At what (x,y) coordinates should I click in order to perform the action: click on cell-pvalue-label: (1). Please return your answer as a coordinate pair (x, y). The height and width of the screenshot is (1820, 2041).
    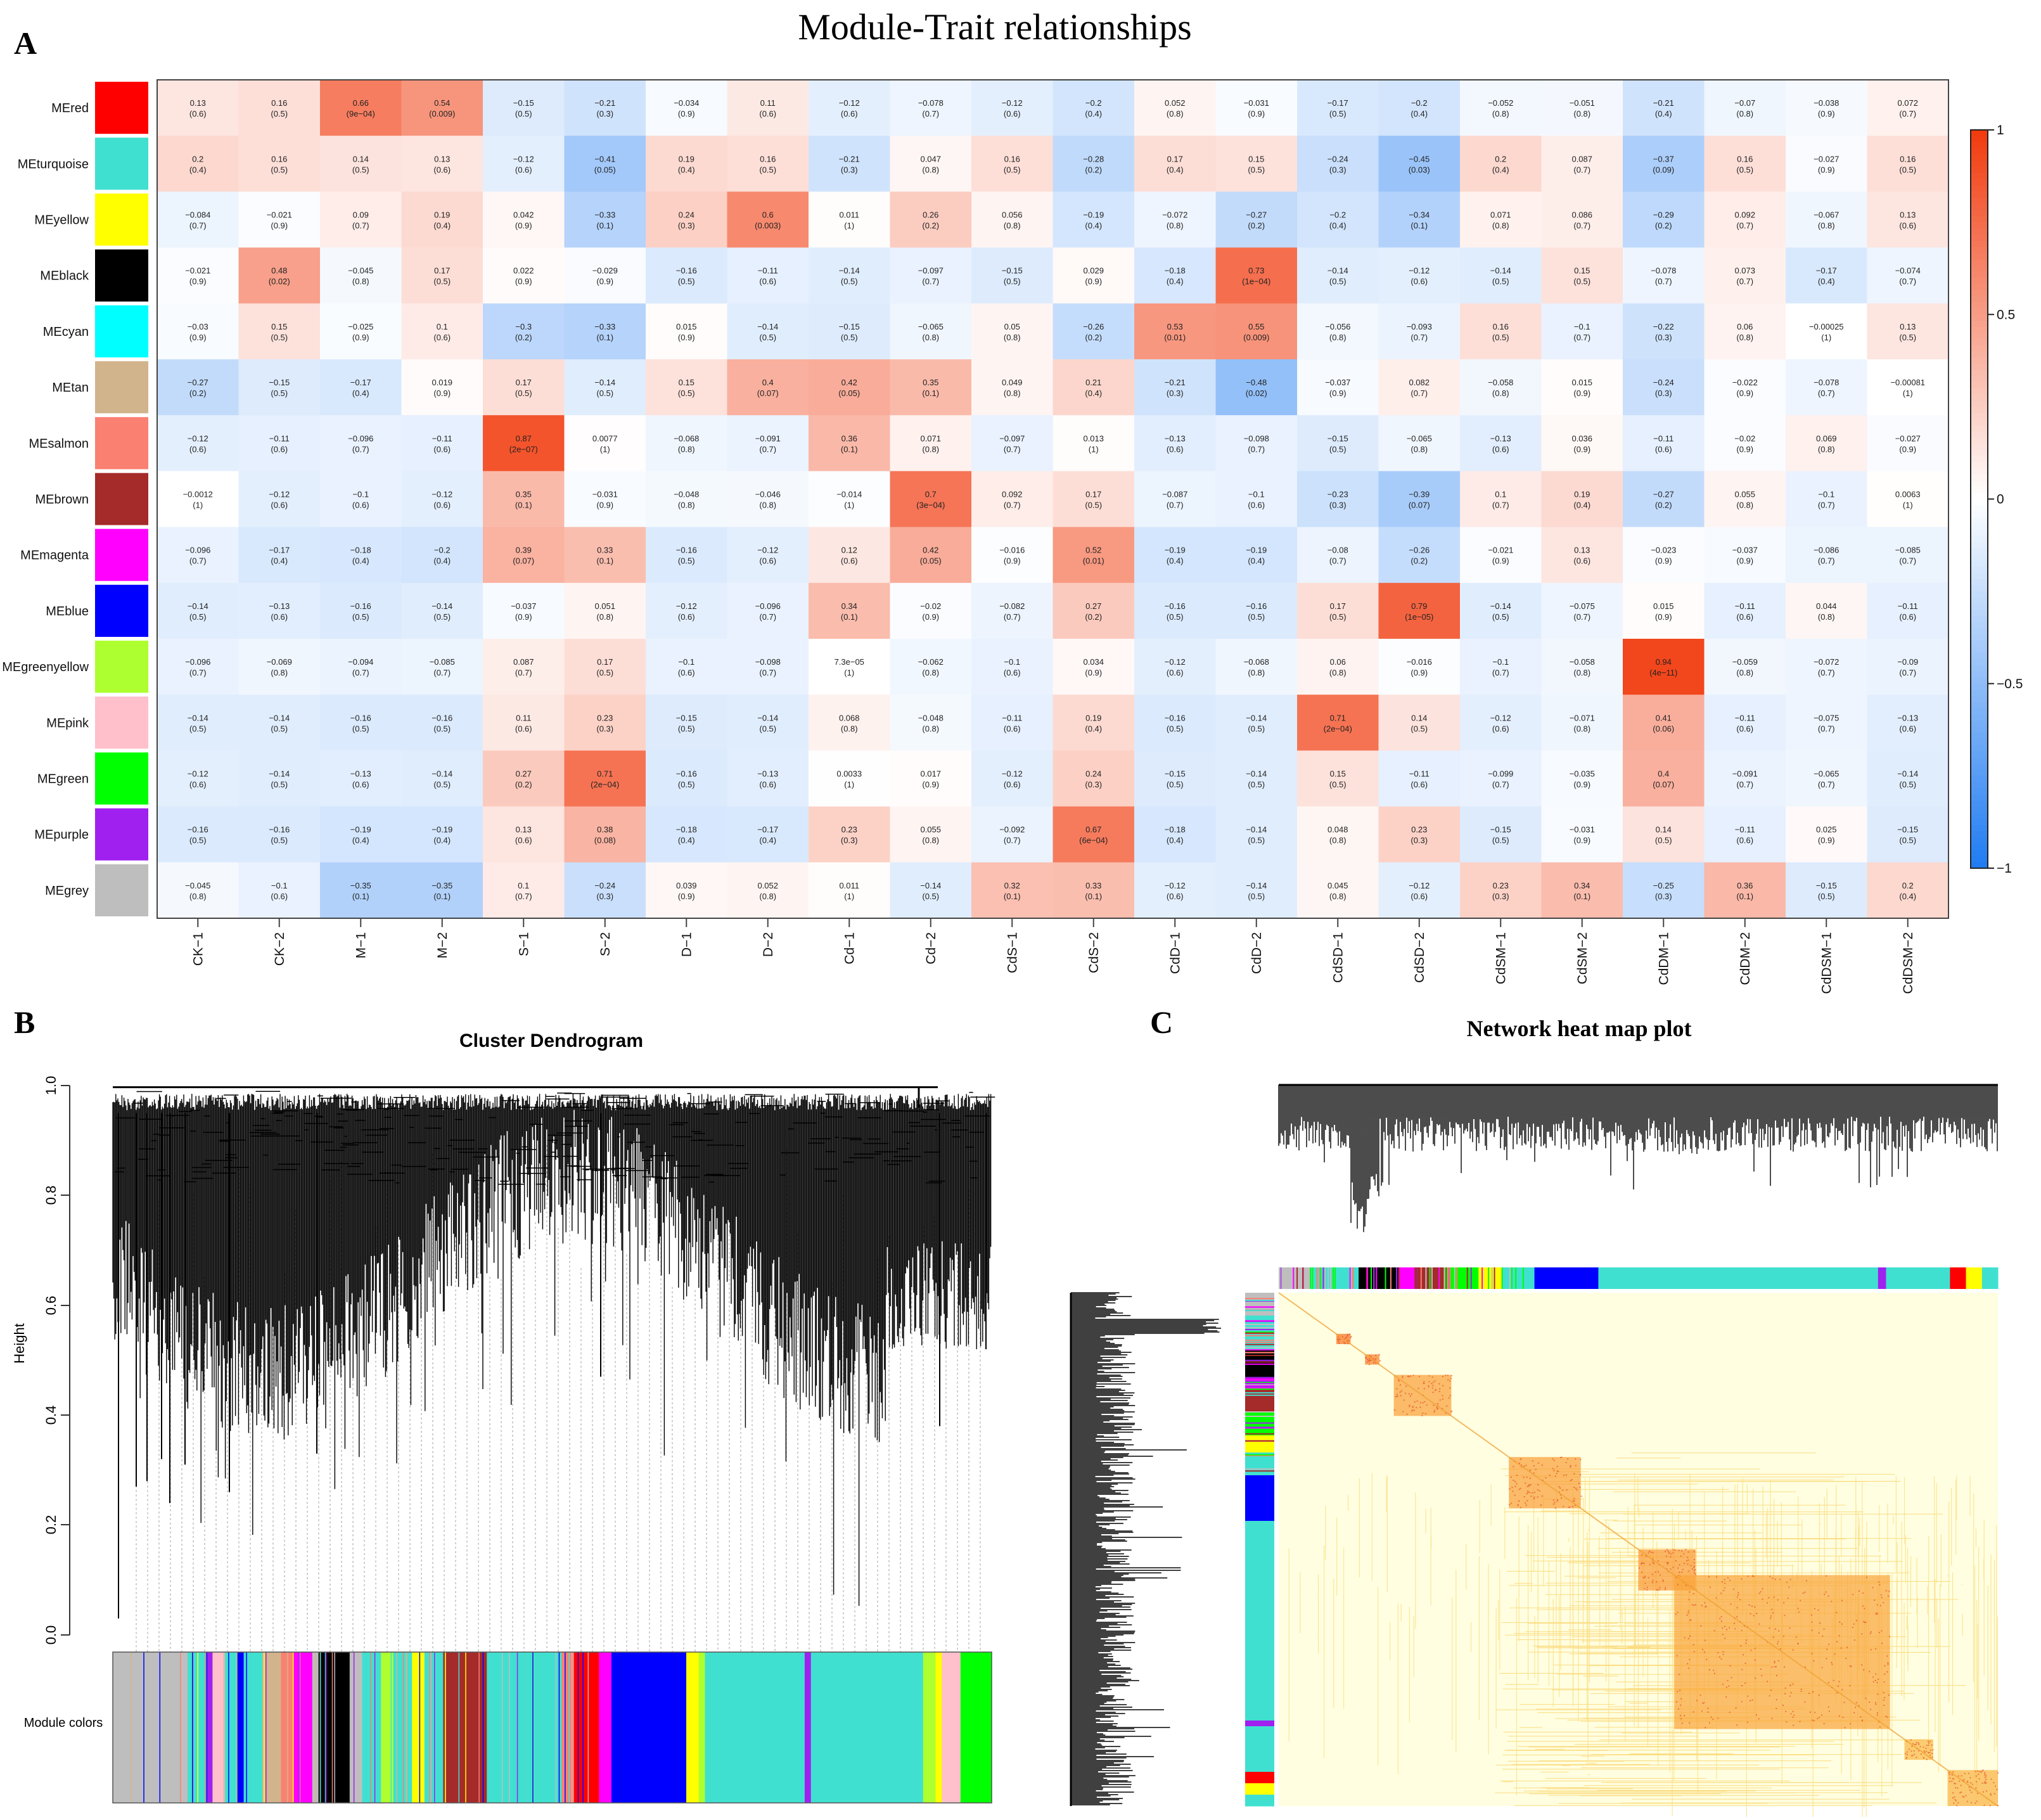
    Looking at the image, I should click on (849, 785).